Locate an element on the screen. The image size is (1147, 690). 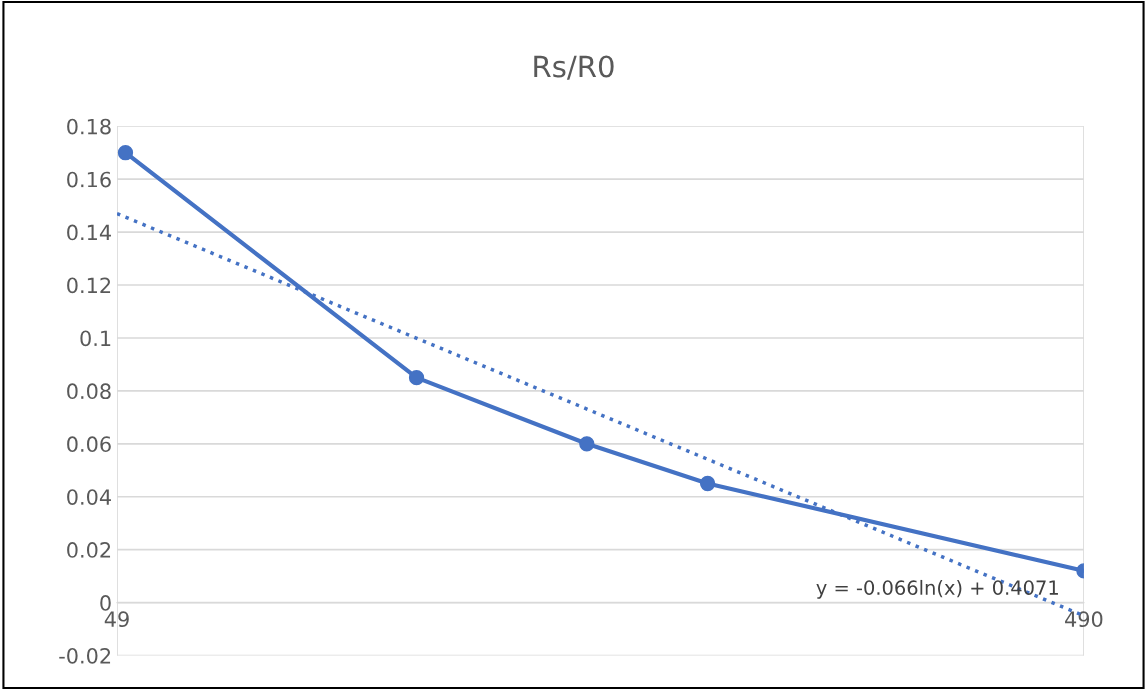
y-tick-label: 0.12 is located at coordinates (89, 285).